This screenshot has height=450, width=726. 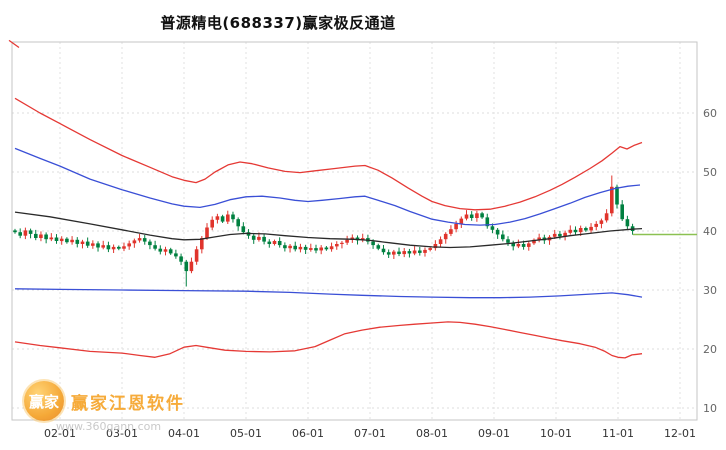 What do you see at coordinates (432, 433) in the screenshot?
I see `x-tick-label: 08-01` at bounding box center [432, 433].